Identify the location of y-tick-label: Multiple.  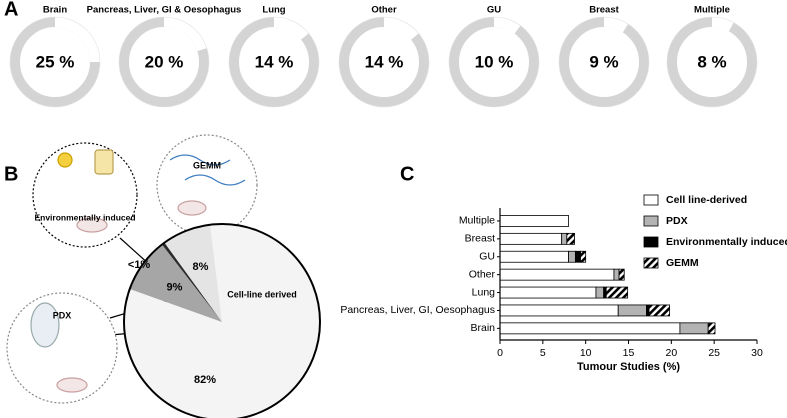
(477, 221).